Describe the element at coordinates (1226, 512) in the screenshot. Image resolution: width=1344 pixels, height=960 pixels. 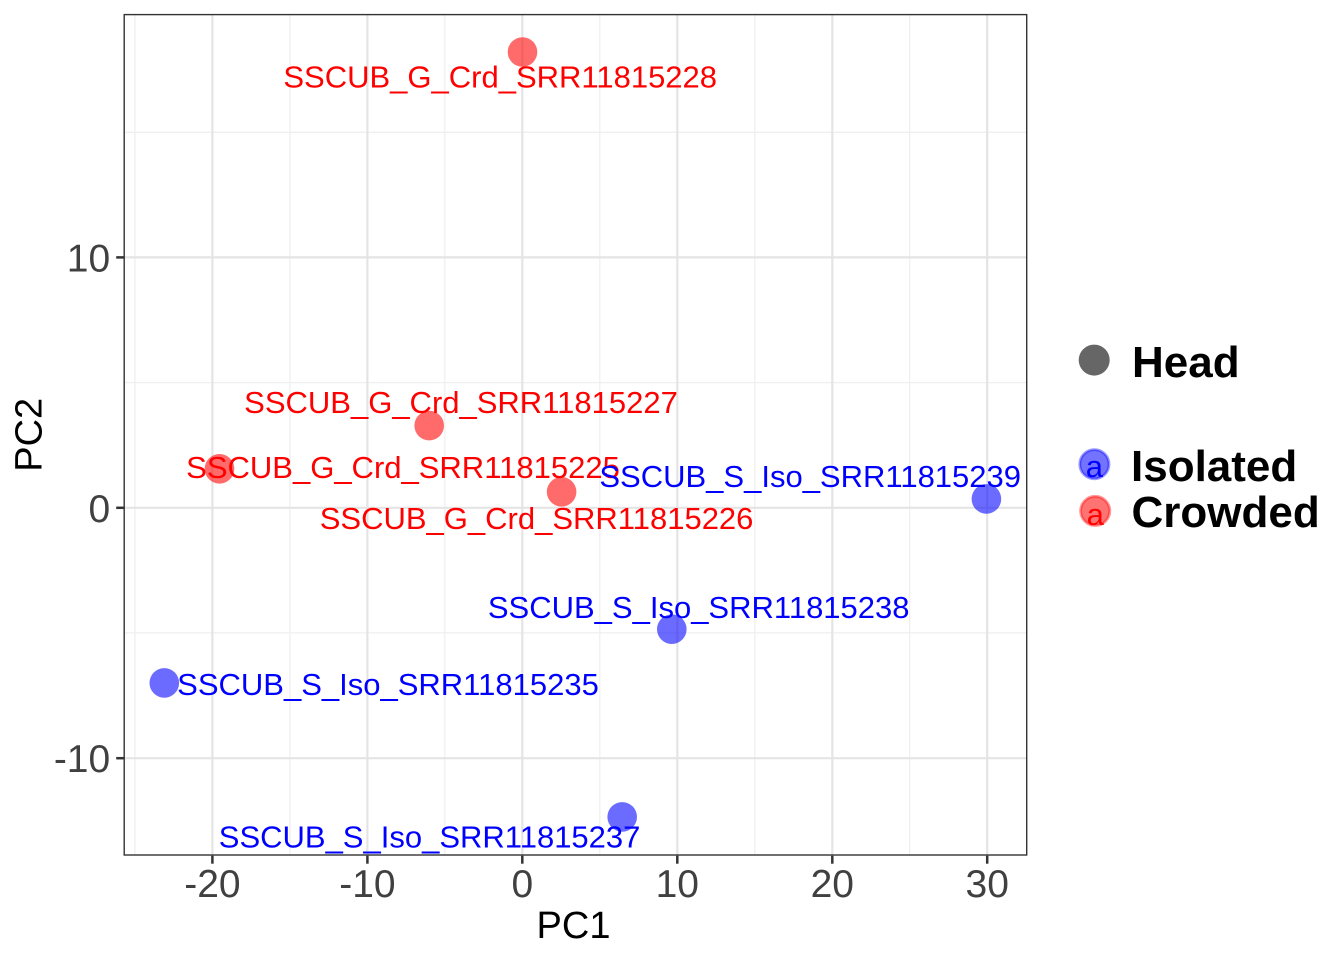
I see `svg-text: Crowded` at that location.